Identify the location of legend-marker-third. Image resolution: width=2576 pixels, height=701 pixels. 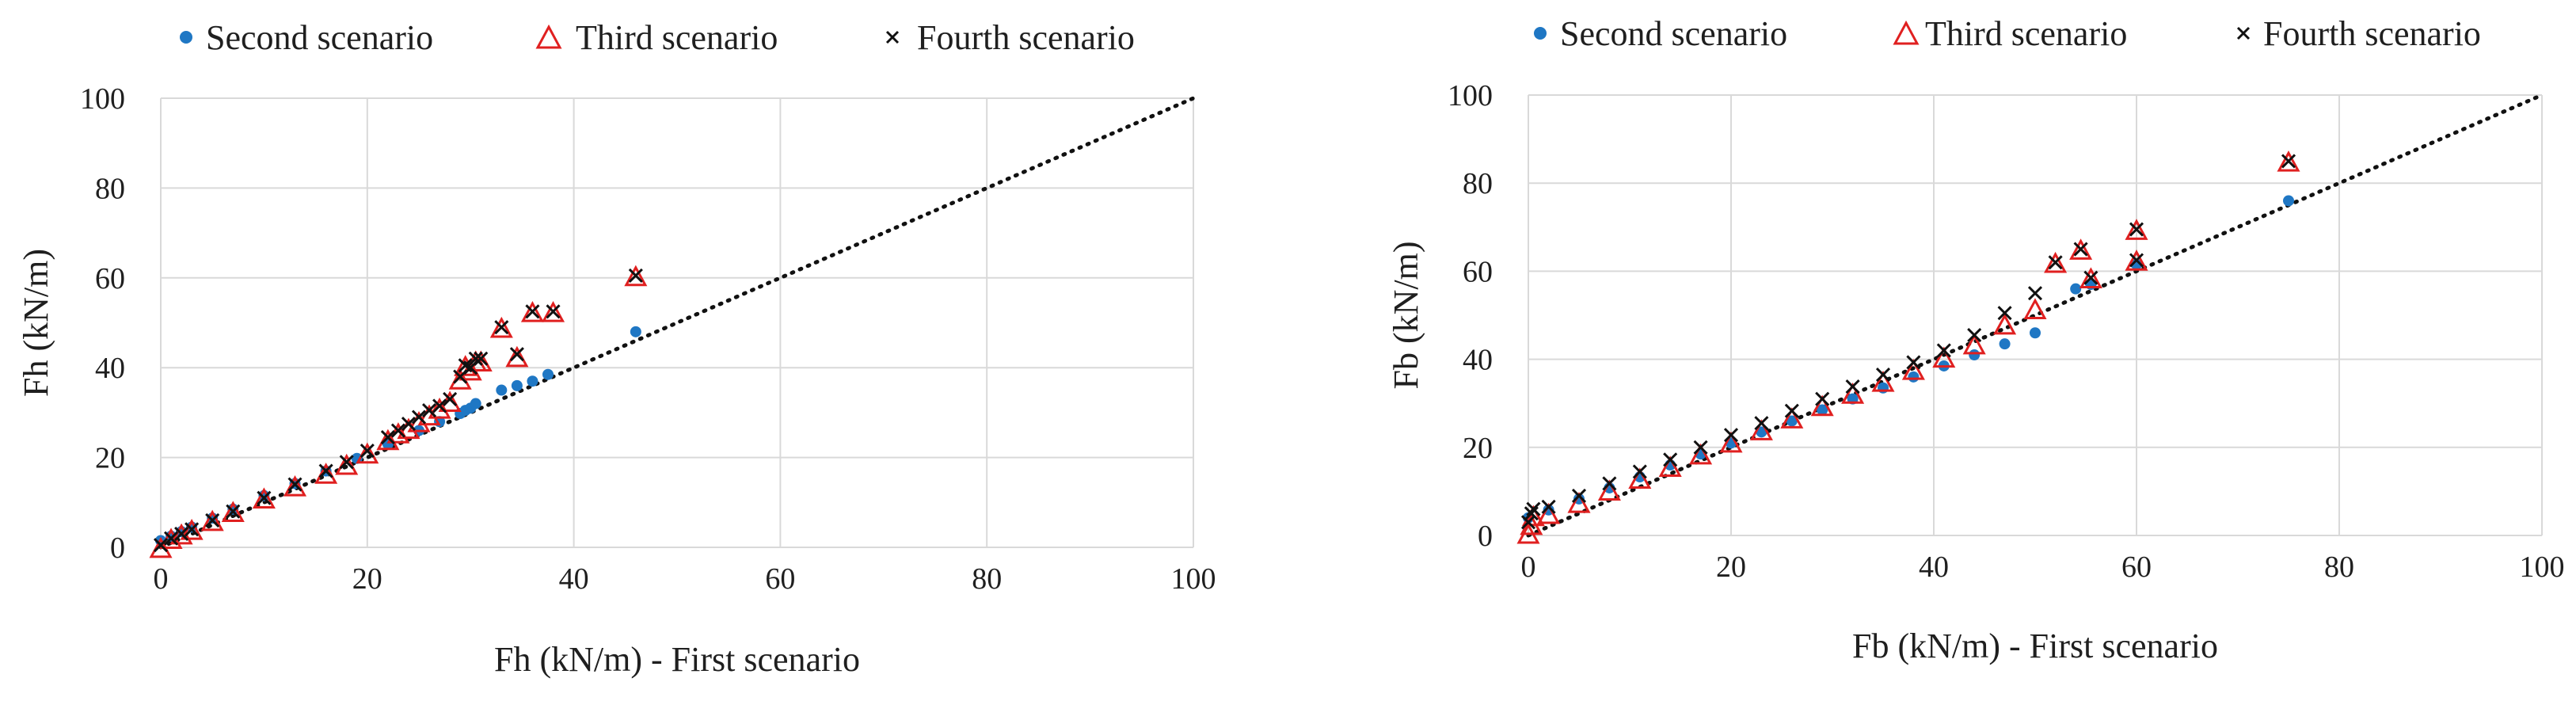
(1906, 32).